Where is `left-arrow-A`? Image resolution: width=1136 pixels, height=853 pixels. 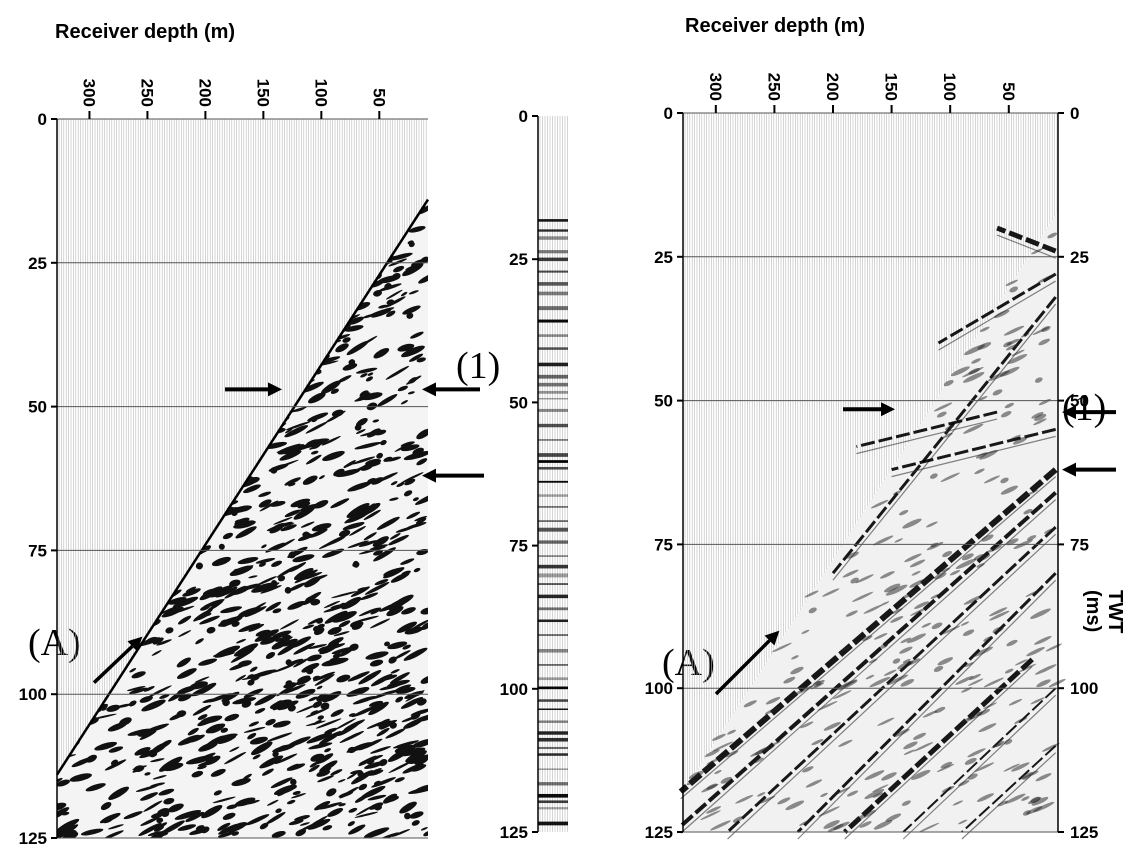
left-arrow-A is located at coordinates (113, 664).